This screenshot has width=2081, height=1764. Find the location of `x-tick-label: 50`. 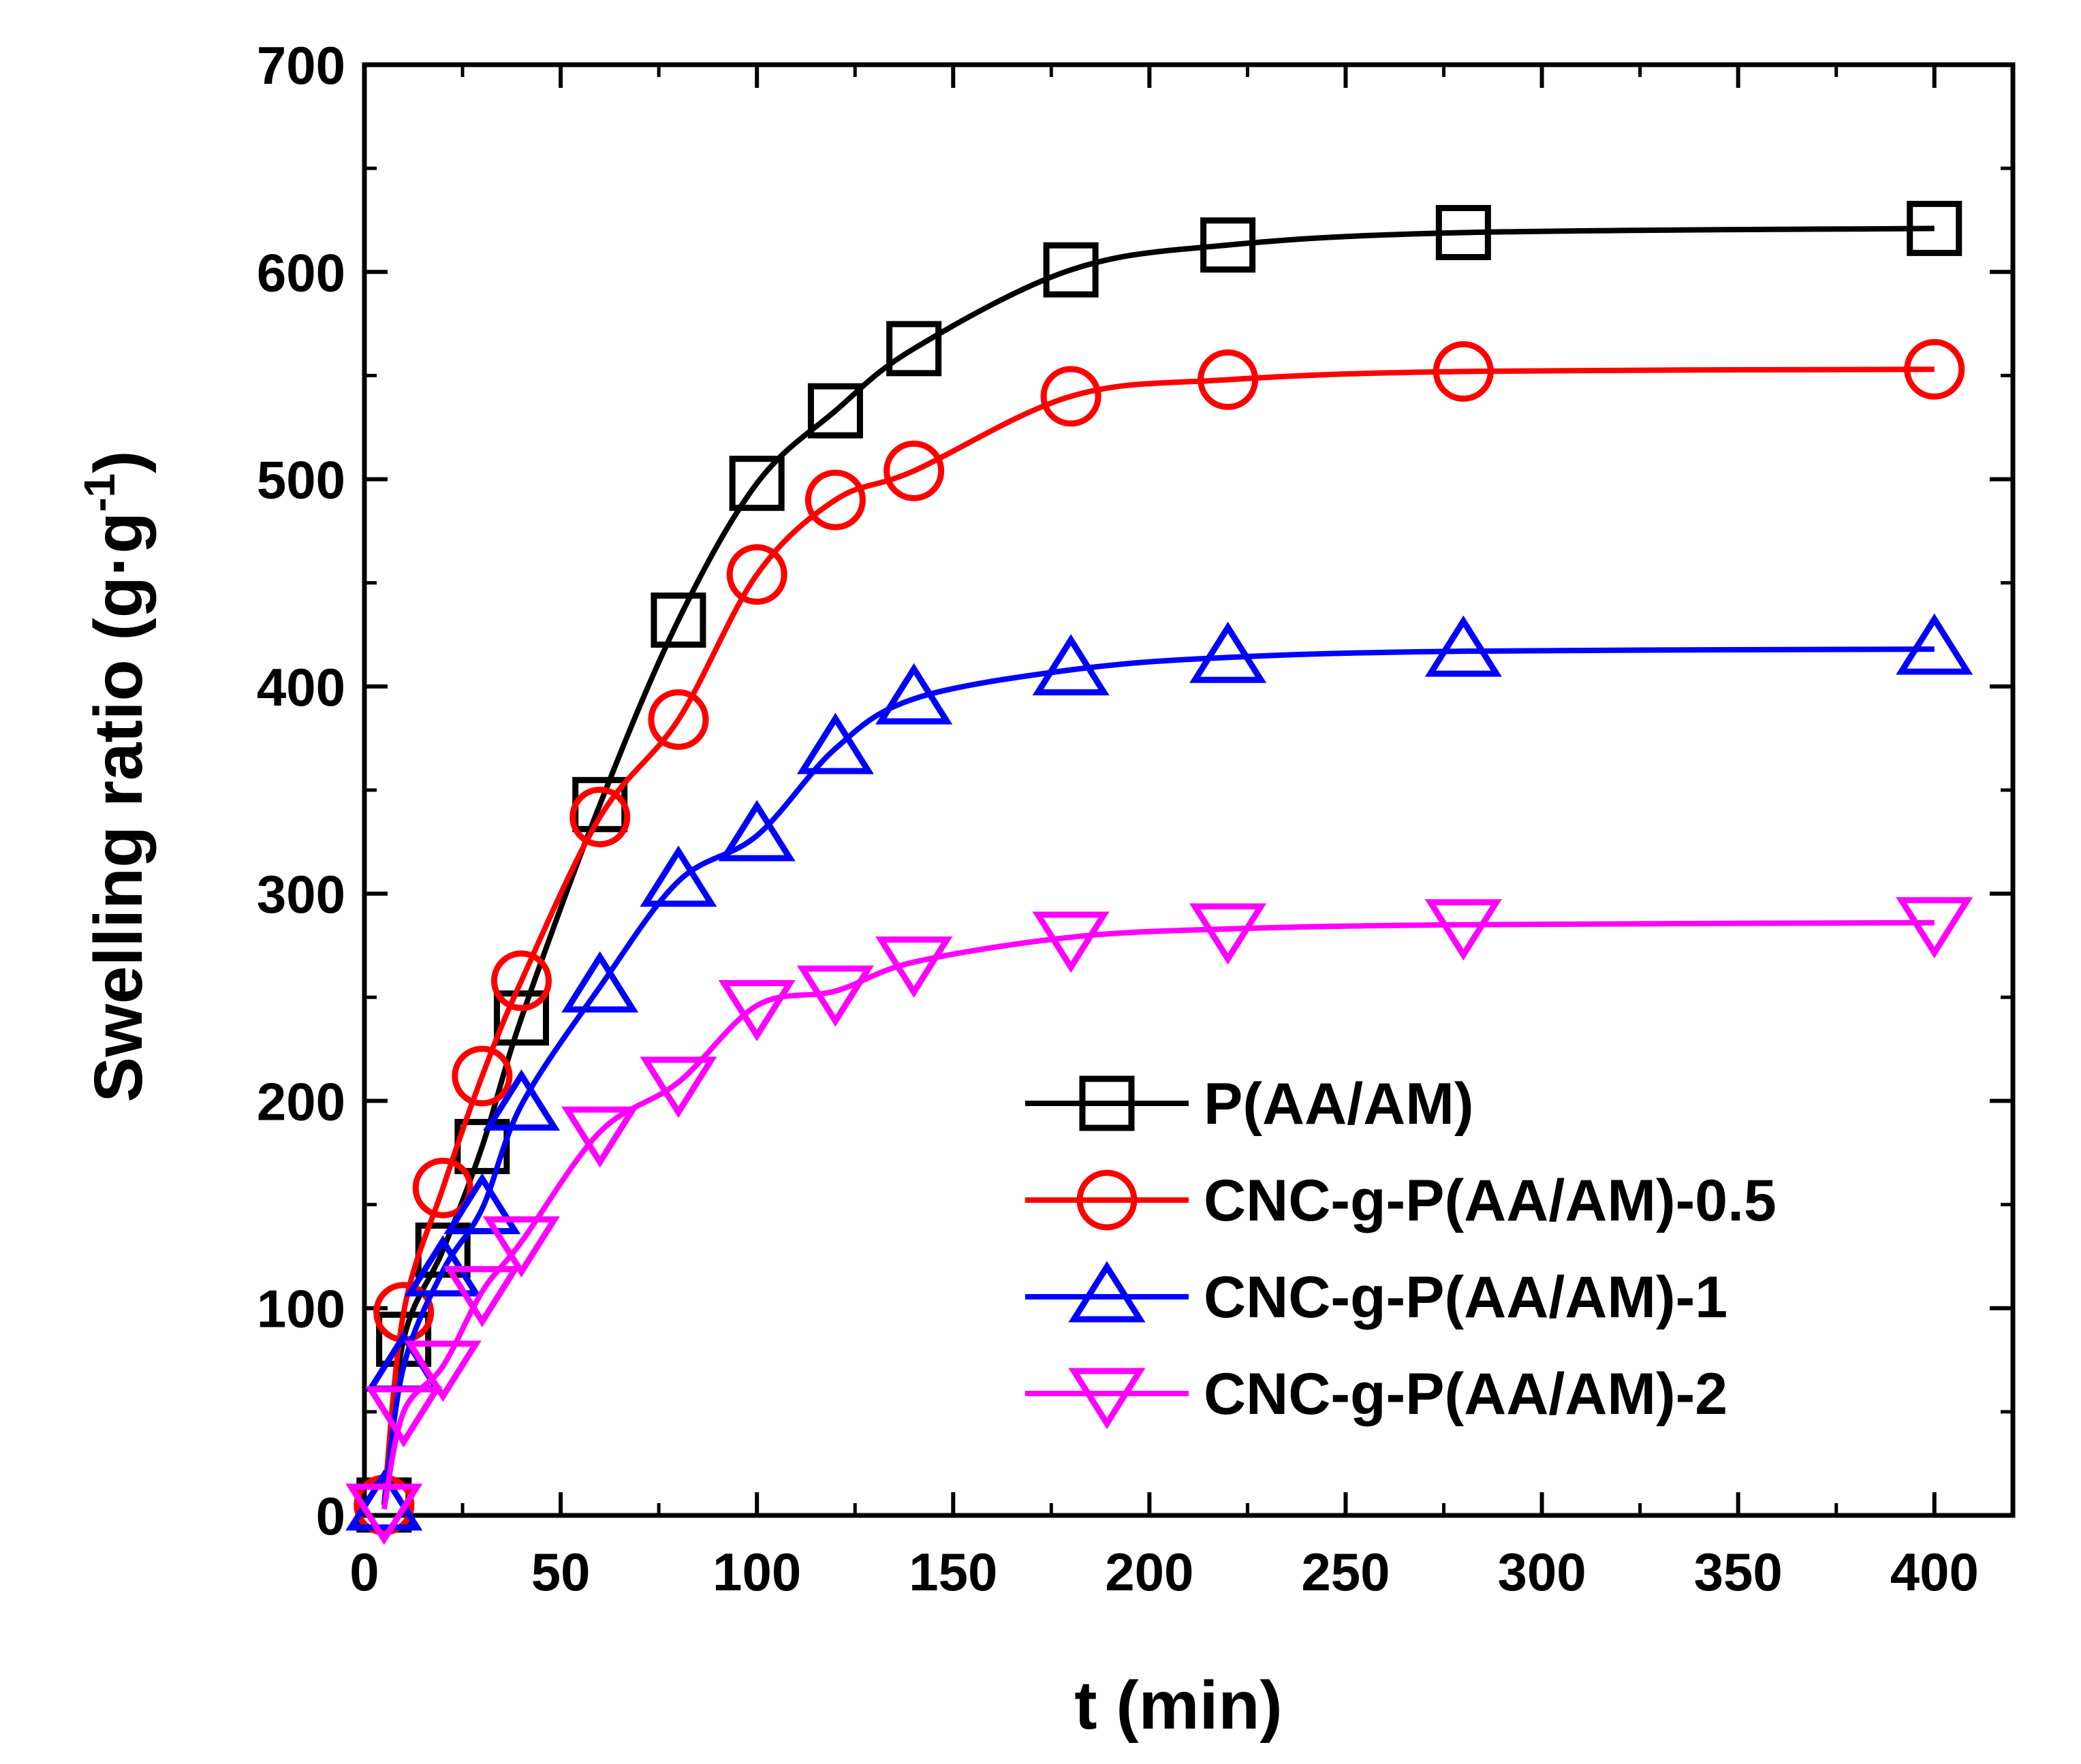

x-tick-label: 50 is located at coordinates (561, 1572).